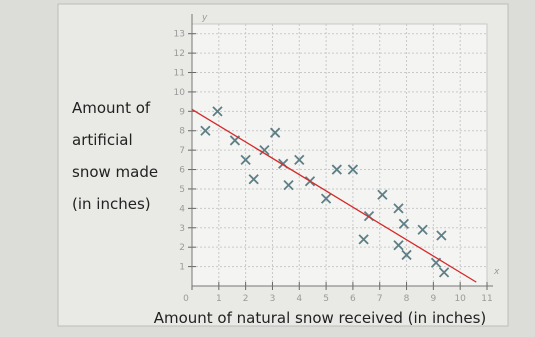 This screenshot has height=337, width=535. Describe the element at coordinates (182, 112) in the screenshot. I see `y-tick-label: 9` at that location.